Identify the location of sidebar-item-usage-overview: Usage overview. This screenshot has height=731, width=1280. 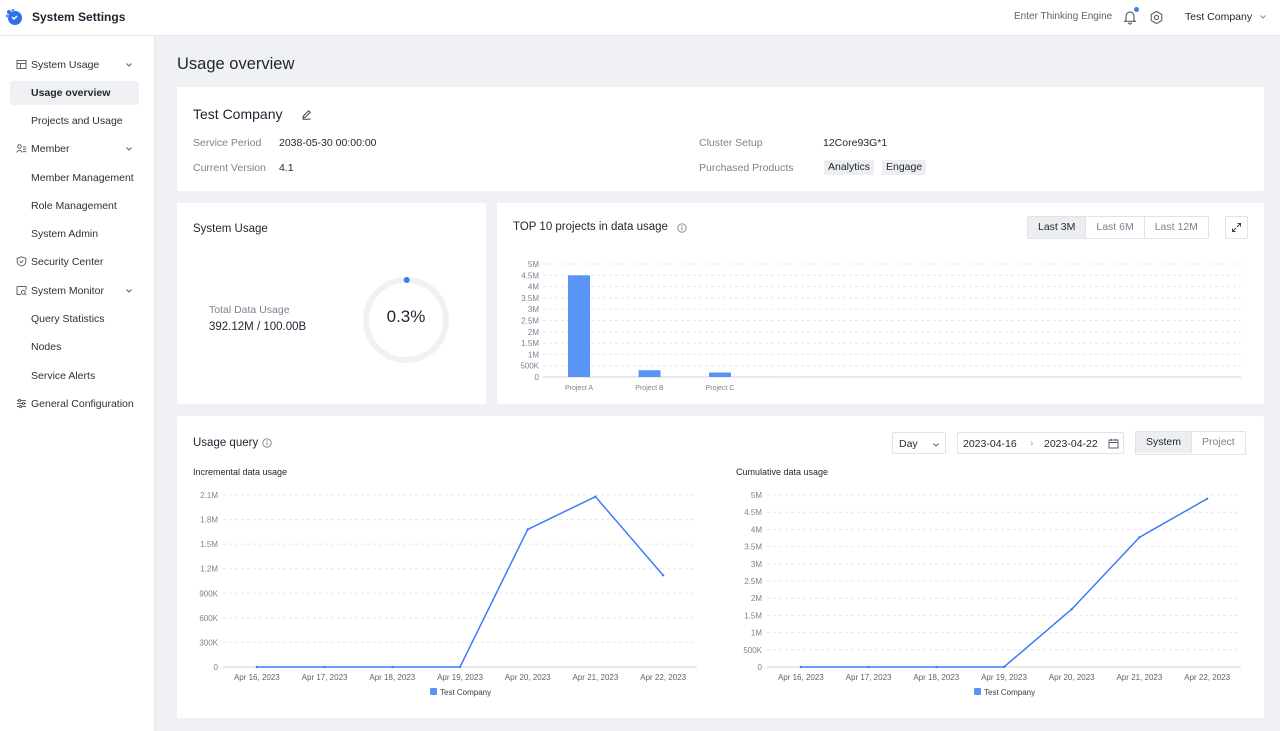
(74, 93).